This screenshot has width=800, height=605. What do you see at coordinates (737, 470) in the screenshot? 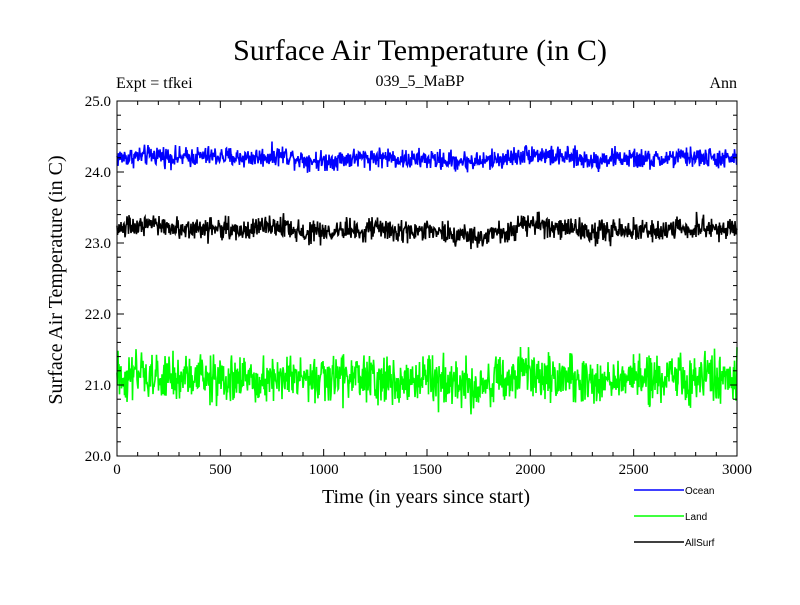
I see `x-tick-label: 3000` at bounding box center [737, 470].